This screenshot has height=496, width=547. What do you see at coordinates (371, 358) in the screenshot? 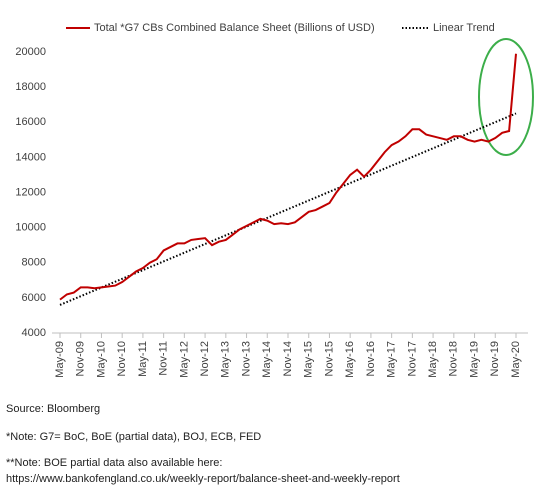
I see `x-tick-label: Nov-16` at bounding box center [371, 358].